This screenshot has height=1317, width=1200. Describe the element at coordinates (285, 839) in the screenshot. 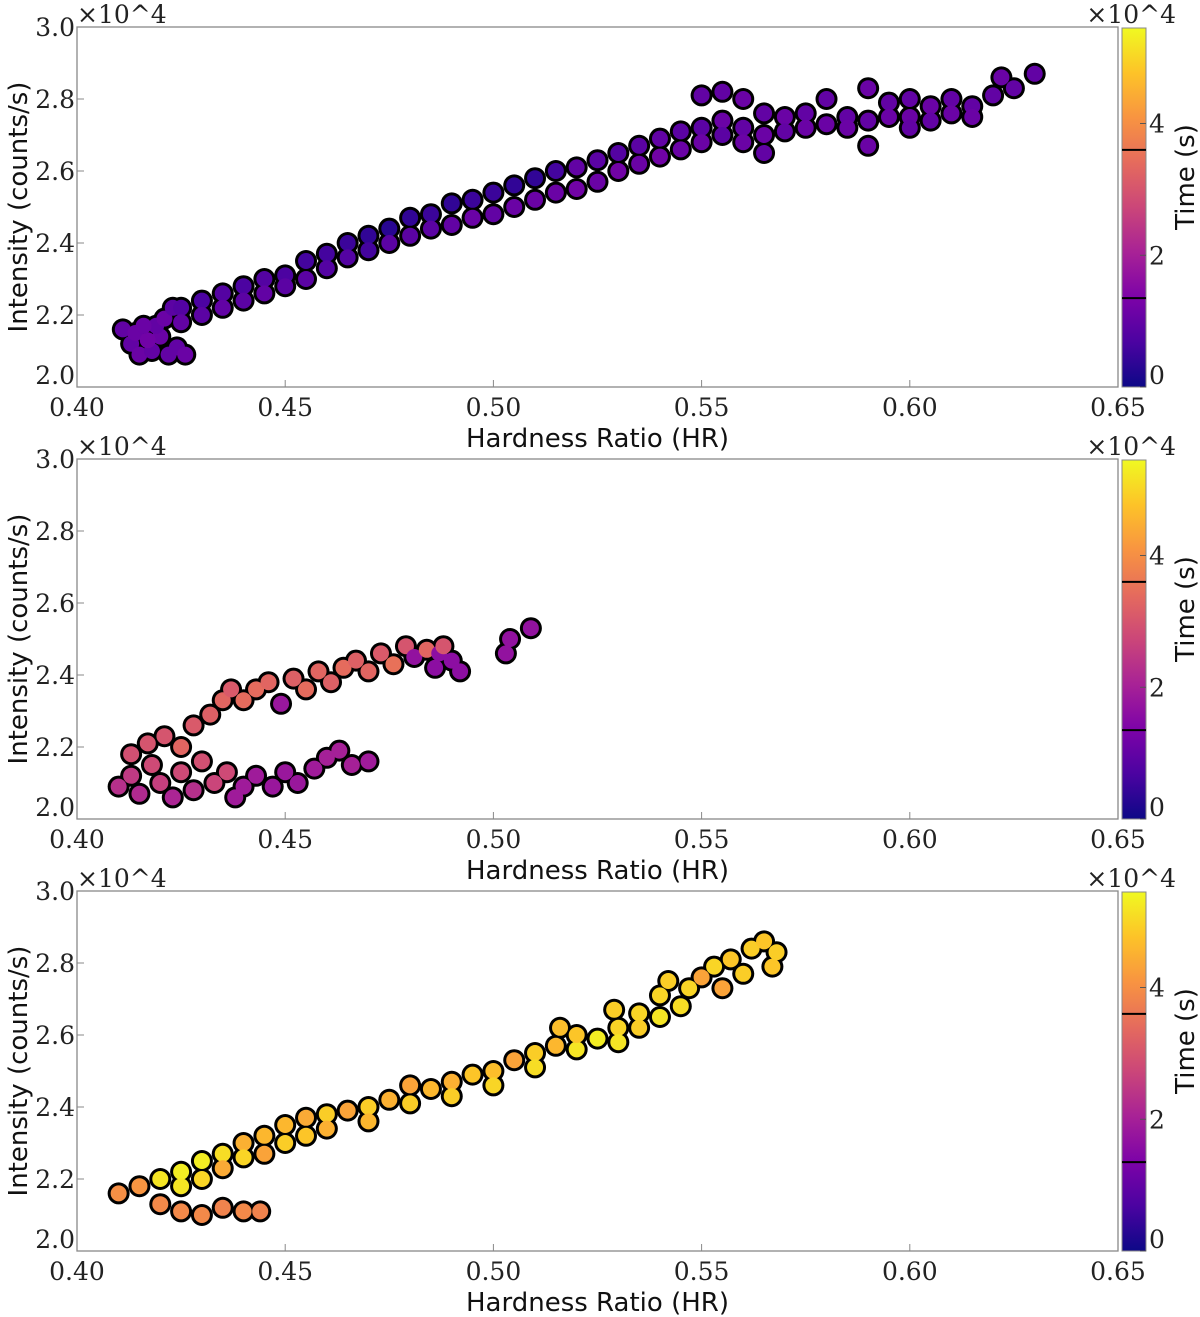

I see `x-tick-label: 0.45` at that location.